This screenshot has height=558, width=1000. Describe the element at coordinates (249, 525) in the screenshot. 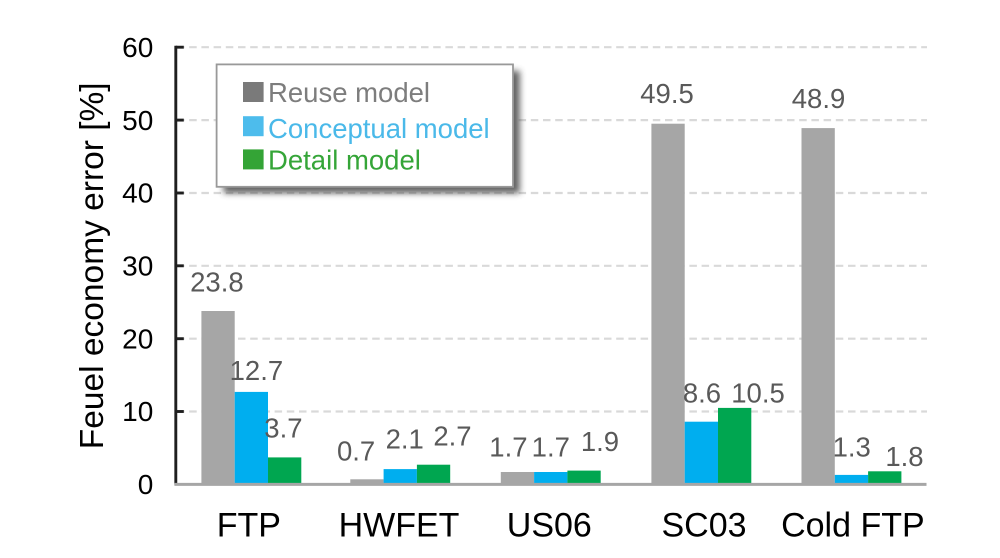

I see `svg-text: FTP` at that location.